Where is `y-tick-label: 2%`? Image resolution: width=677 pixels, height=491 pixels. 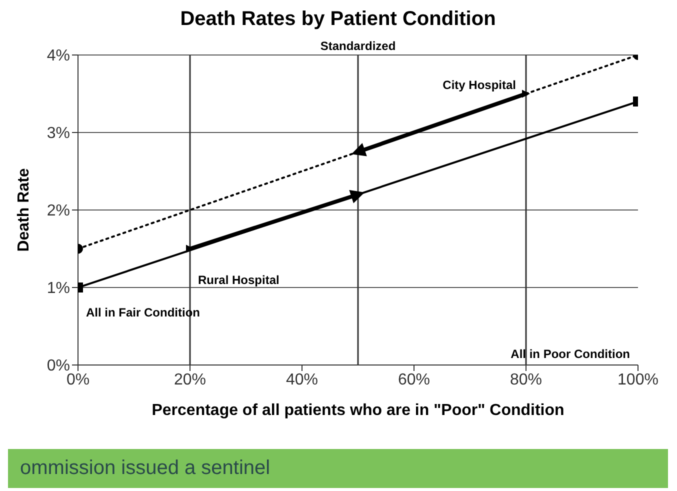
y-tick-label: 2% is located at coordinates (58, 211).